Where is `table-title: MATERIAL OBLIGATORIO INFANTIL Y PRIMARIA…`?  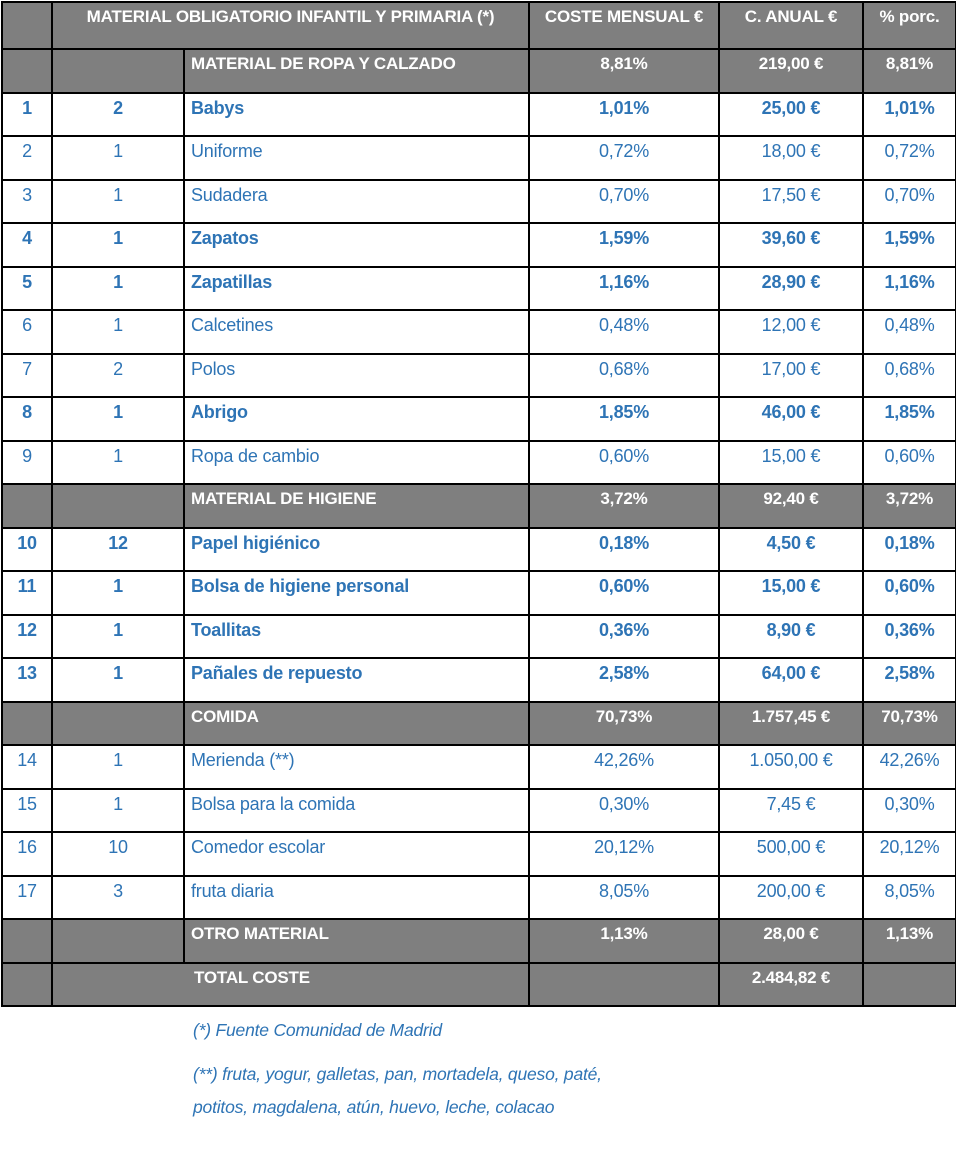 table-title: MATERIAL OBLIGATORIO INFANTIL Y PRIMARIA… is located at coordinates (290, 25).